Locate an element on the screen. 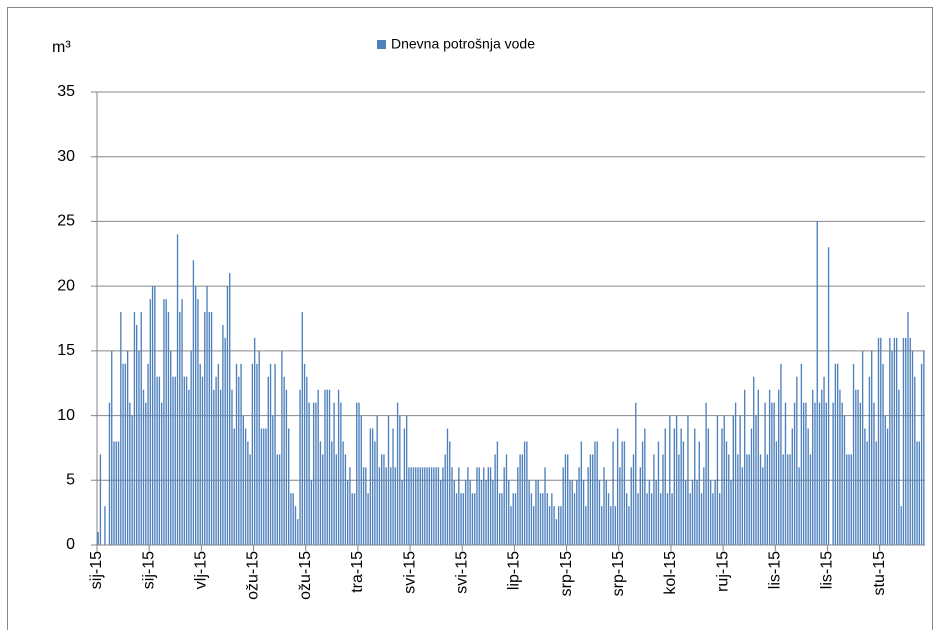 The image size is (940, 630). y-tick-label: 10 is located at coordinates (66, 415).